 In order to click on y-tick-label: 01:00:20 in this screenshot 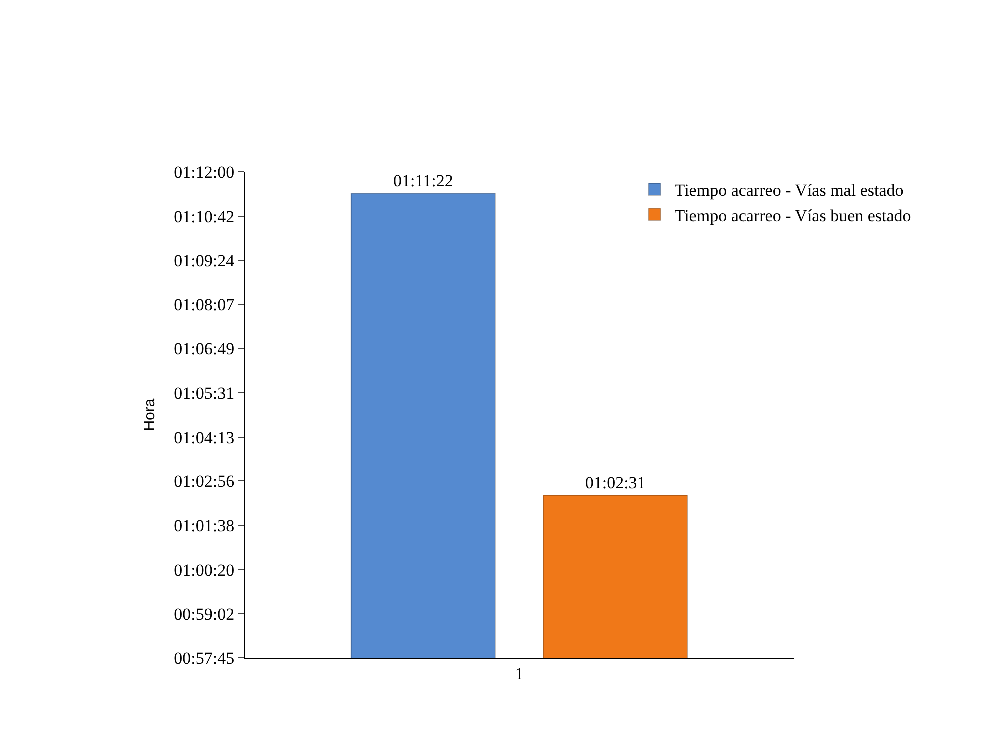, I will do `click(204, 570)`.